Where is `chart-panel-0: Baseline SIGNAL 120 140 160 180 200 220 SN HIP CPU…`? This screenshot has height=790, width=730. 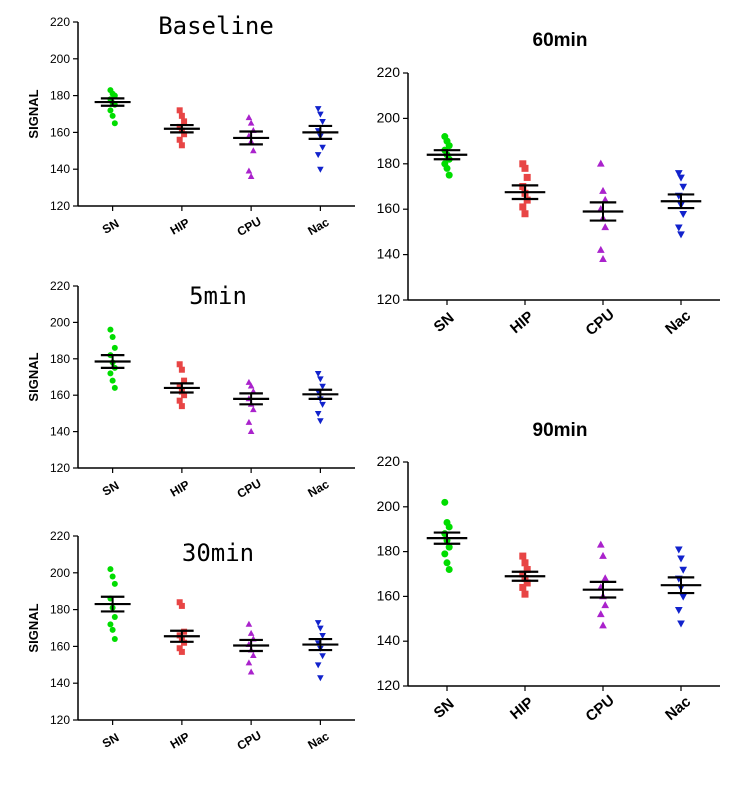 chart-panel-0: Baseline SIGNAL 120 140 160 180 200 220 SN HIP CPU… is located at coordinates (190, 125).